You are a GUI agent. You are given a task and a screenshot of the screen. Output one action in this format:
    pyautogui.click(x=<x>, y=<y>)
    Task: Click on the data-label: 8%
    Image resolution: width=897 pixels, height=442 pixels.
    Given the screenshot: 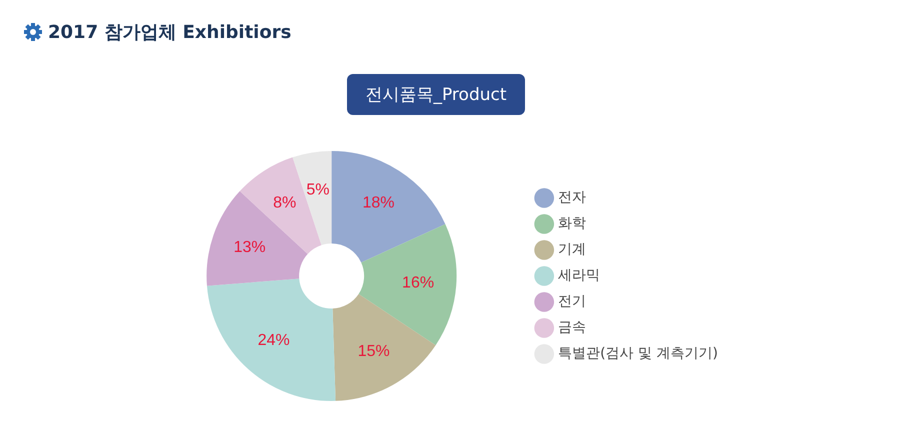 What is the action you would take?
    pyautogui.click(x=284, y=203)
    